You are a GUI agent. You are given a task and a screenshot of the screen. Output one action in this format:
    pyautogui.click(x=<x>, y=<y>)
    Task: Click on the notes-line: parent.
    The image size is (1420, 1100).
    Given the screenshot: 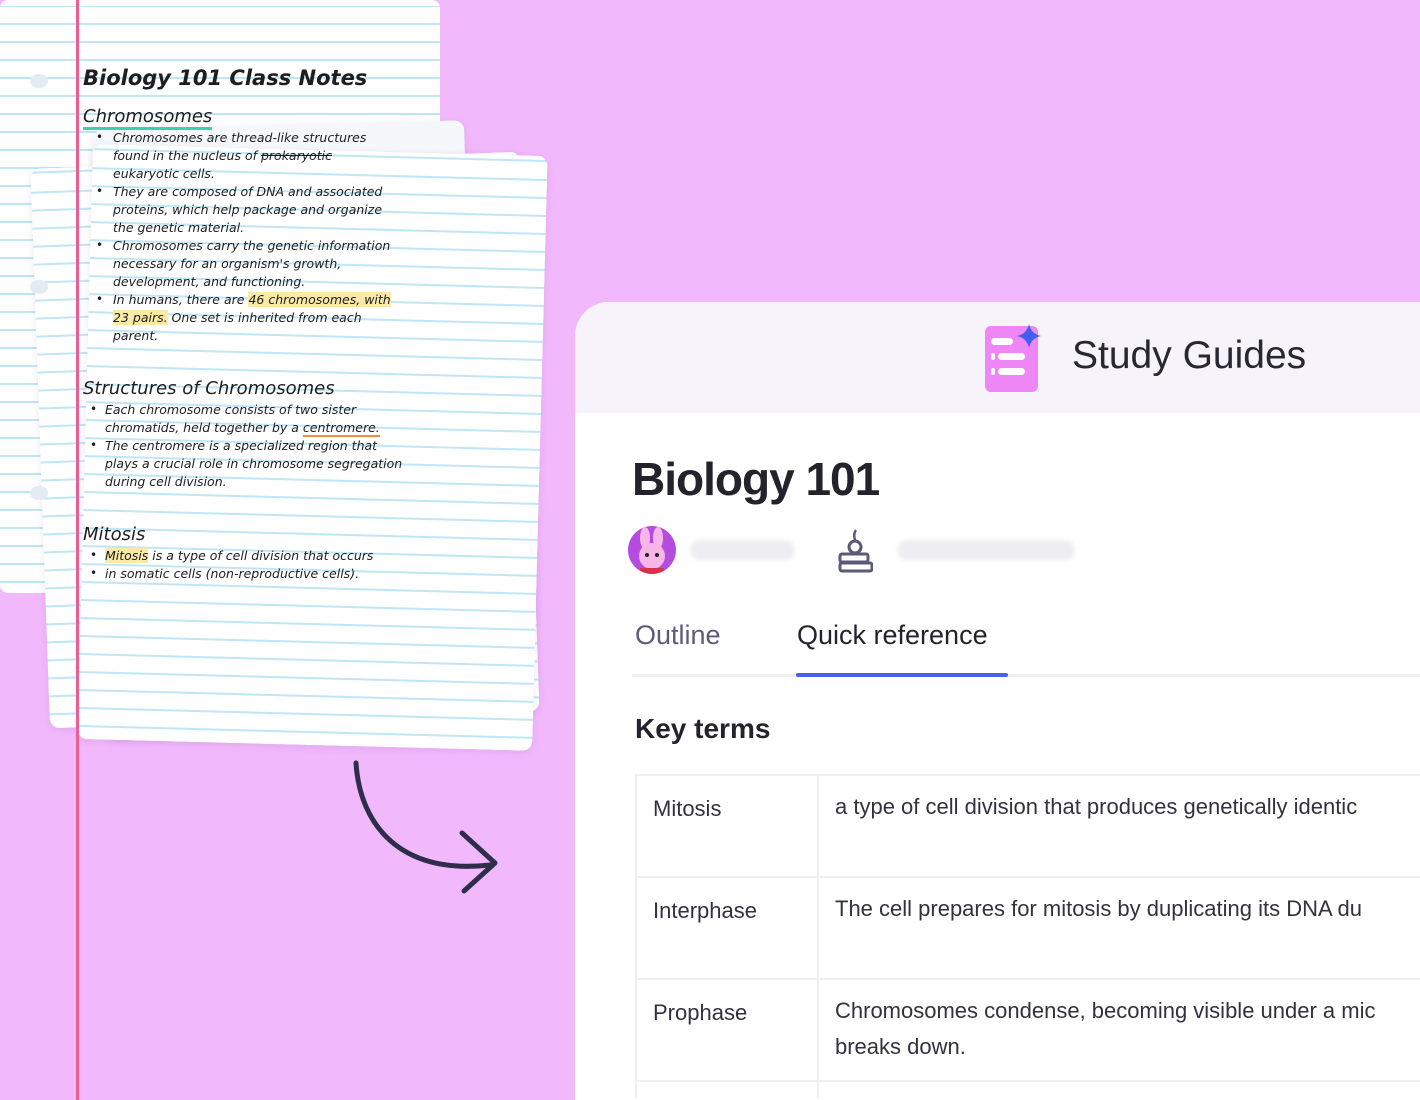 What is the action you would take?
    pyautogui.click(x=135, y=335)
    